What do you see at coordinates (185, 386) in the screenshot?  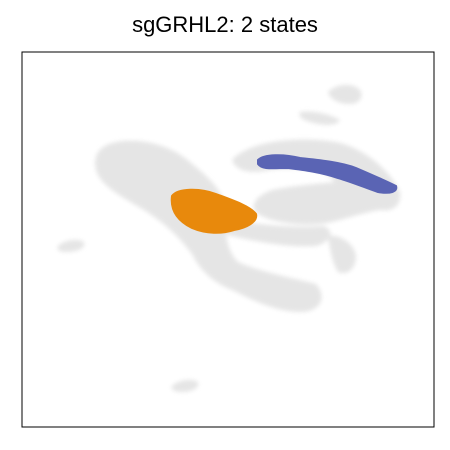 I see `background-cluster-bottom-islet` at bounding box center [185, 386].